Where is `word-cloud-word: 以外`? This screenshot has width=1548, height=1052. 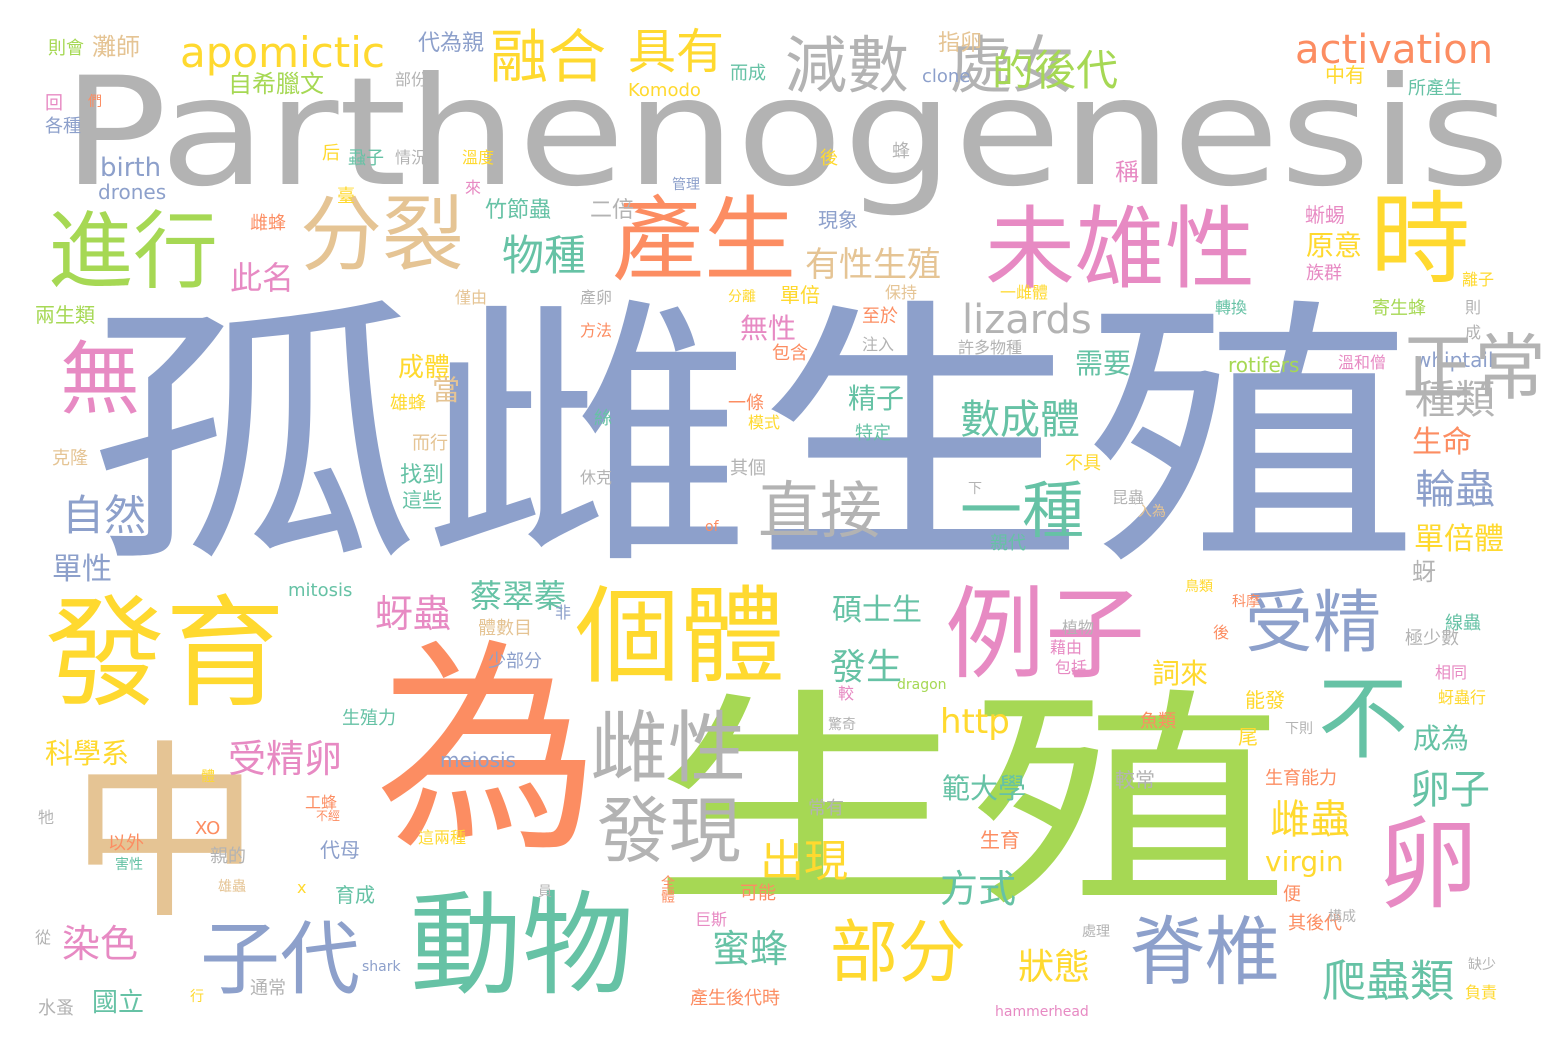
word-cloud-word: 以外 is located at coordinates (126, 843).